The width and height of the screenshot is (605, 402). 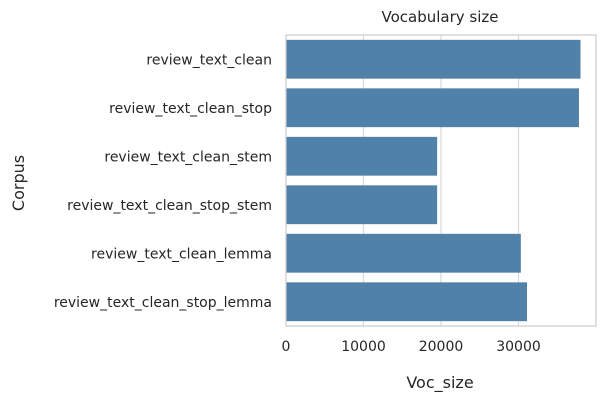 I want to click on bar-review-text-clean-stop, so click(x=432, y=108).